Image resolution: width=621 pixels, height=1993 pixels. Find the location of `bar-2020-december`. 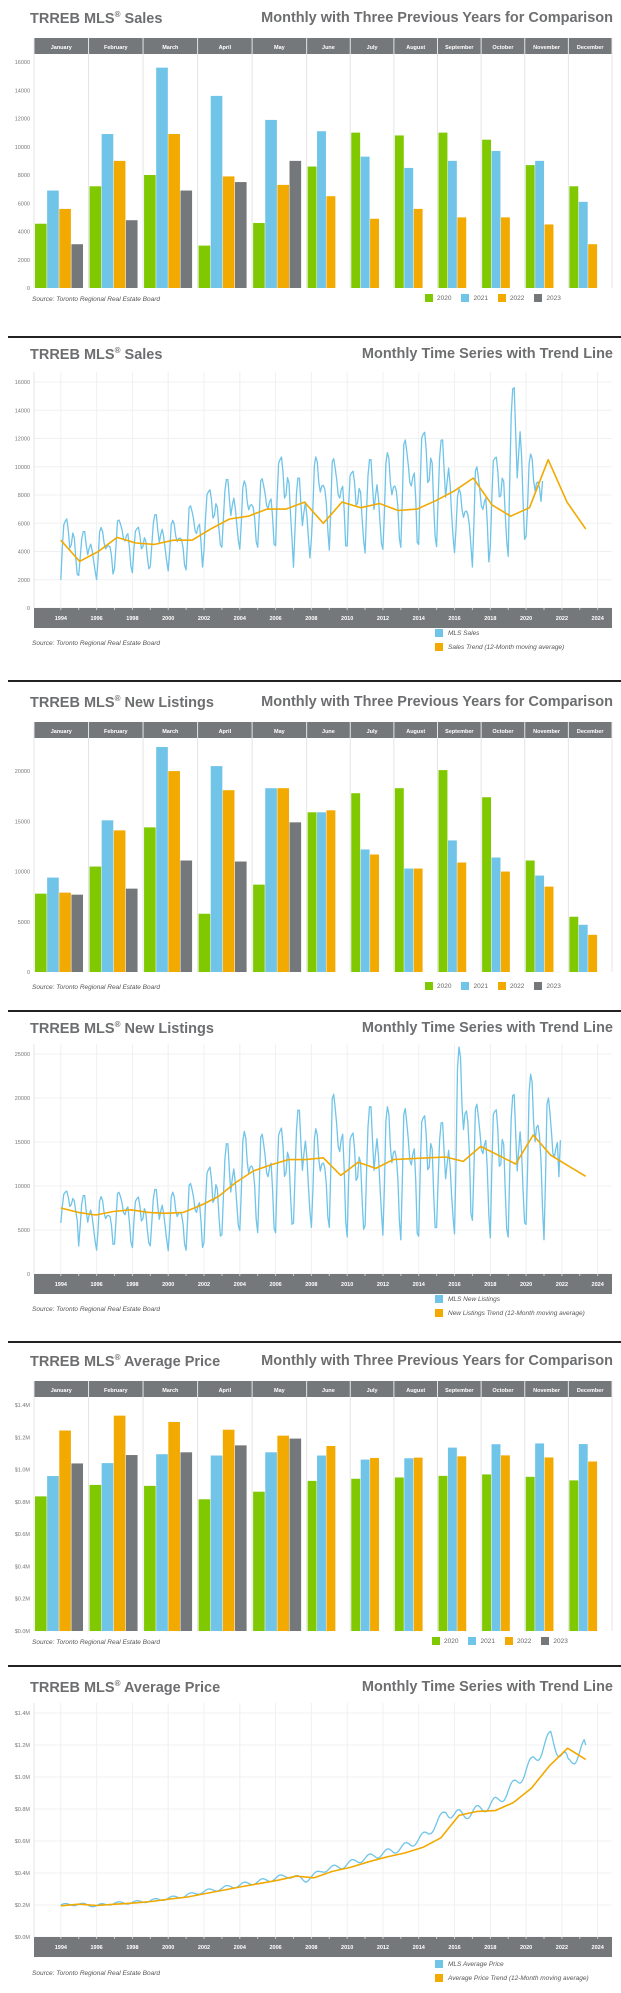

bar-2020-december is located at coordinates (574, 1555).